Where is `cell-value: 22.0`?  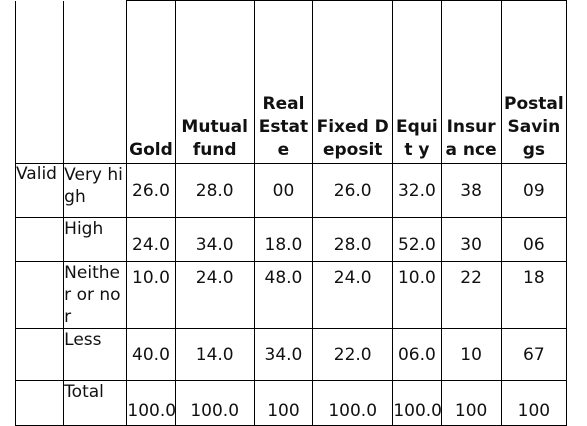
cell-value: 22.0 is located at coordinates (353, 354).